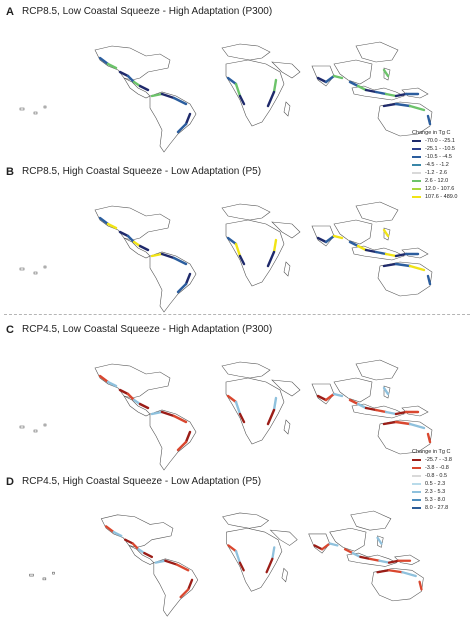 The width and height of the screenshot is (474, 620). Describe the element at coordinates (437, 468) in the screenshot. I see `legend-label: -3.8 - -0.8` at that location.